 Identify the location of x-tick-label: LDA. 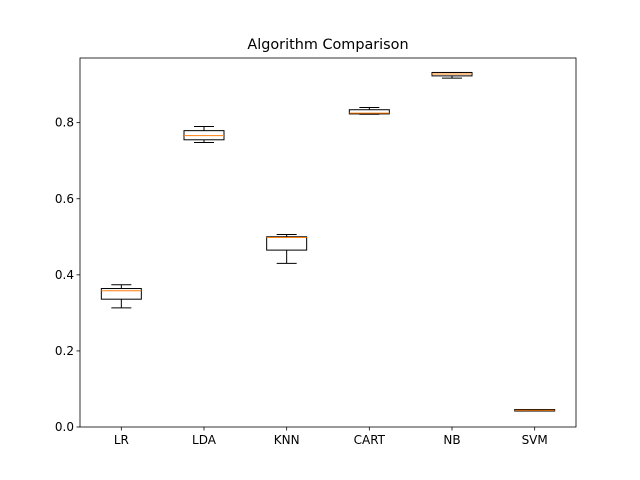
(204, 440).